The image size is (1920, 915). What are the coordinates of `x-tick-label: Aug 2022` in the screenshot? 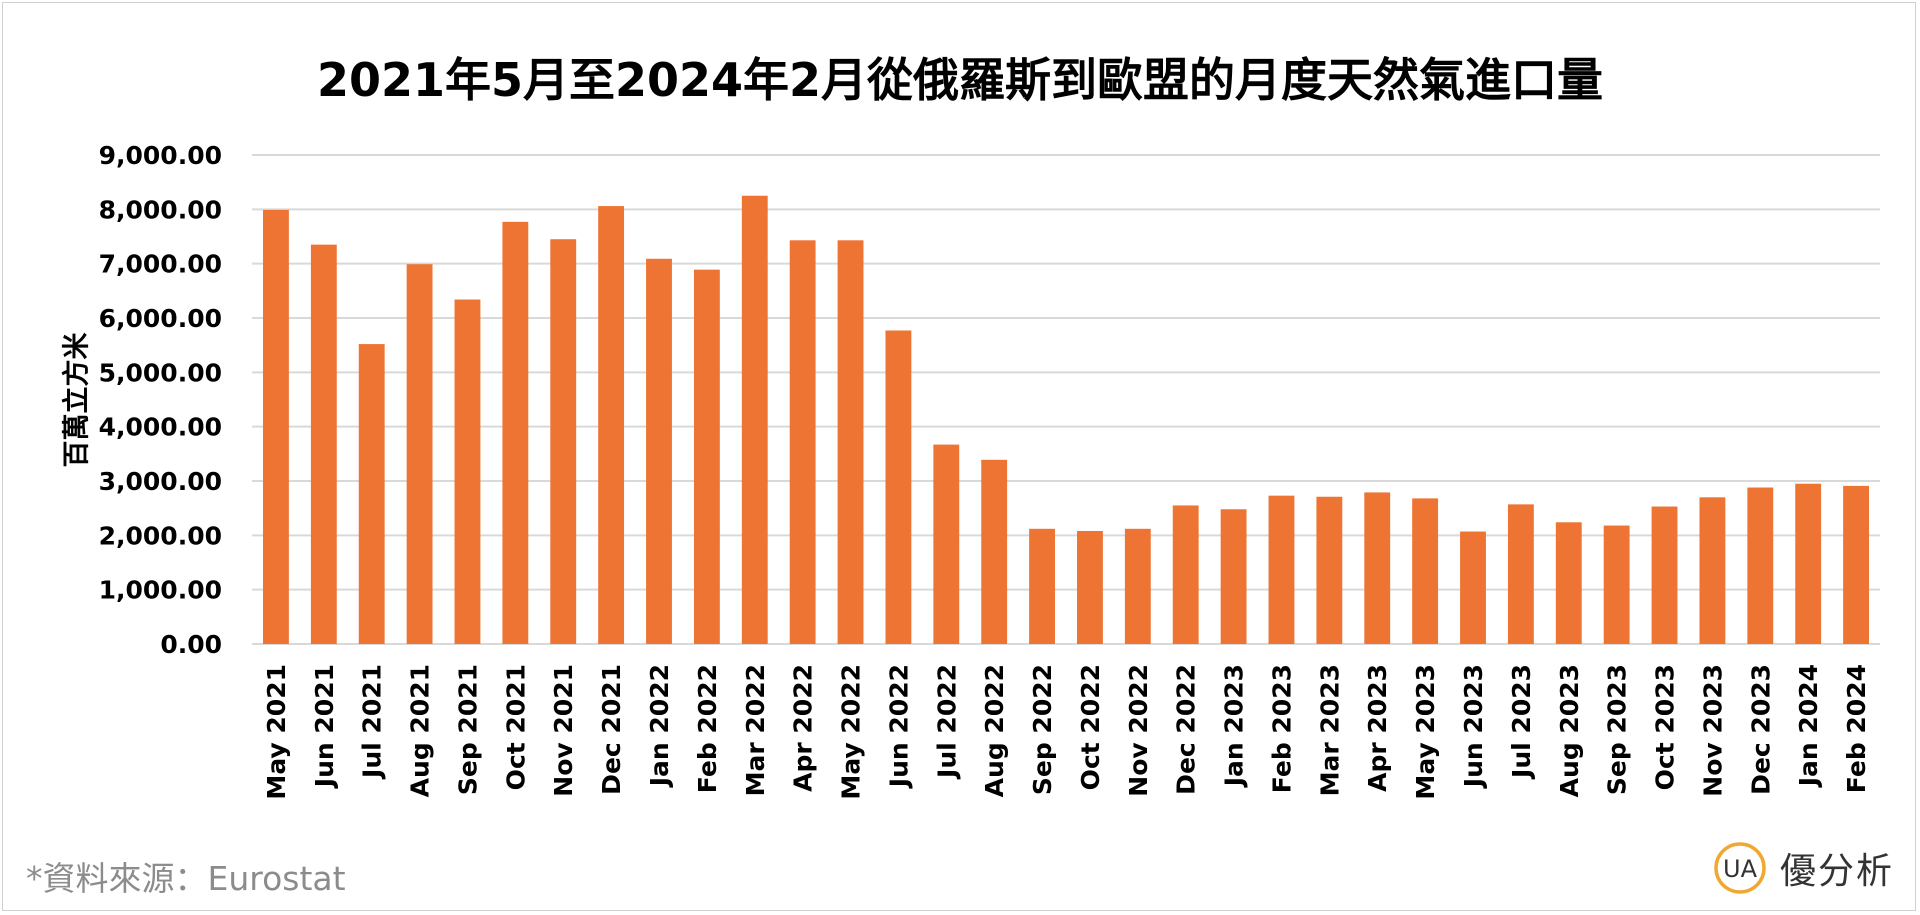 It's located at (994, 730).